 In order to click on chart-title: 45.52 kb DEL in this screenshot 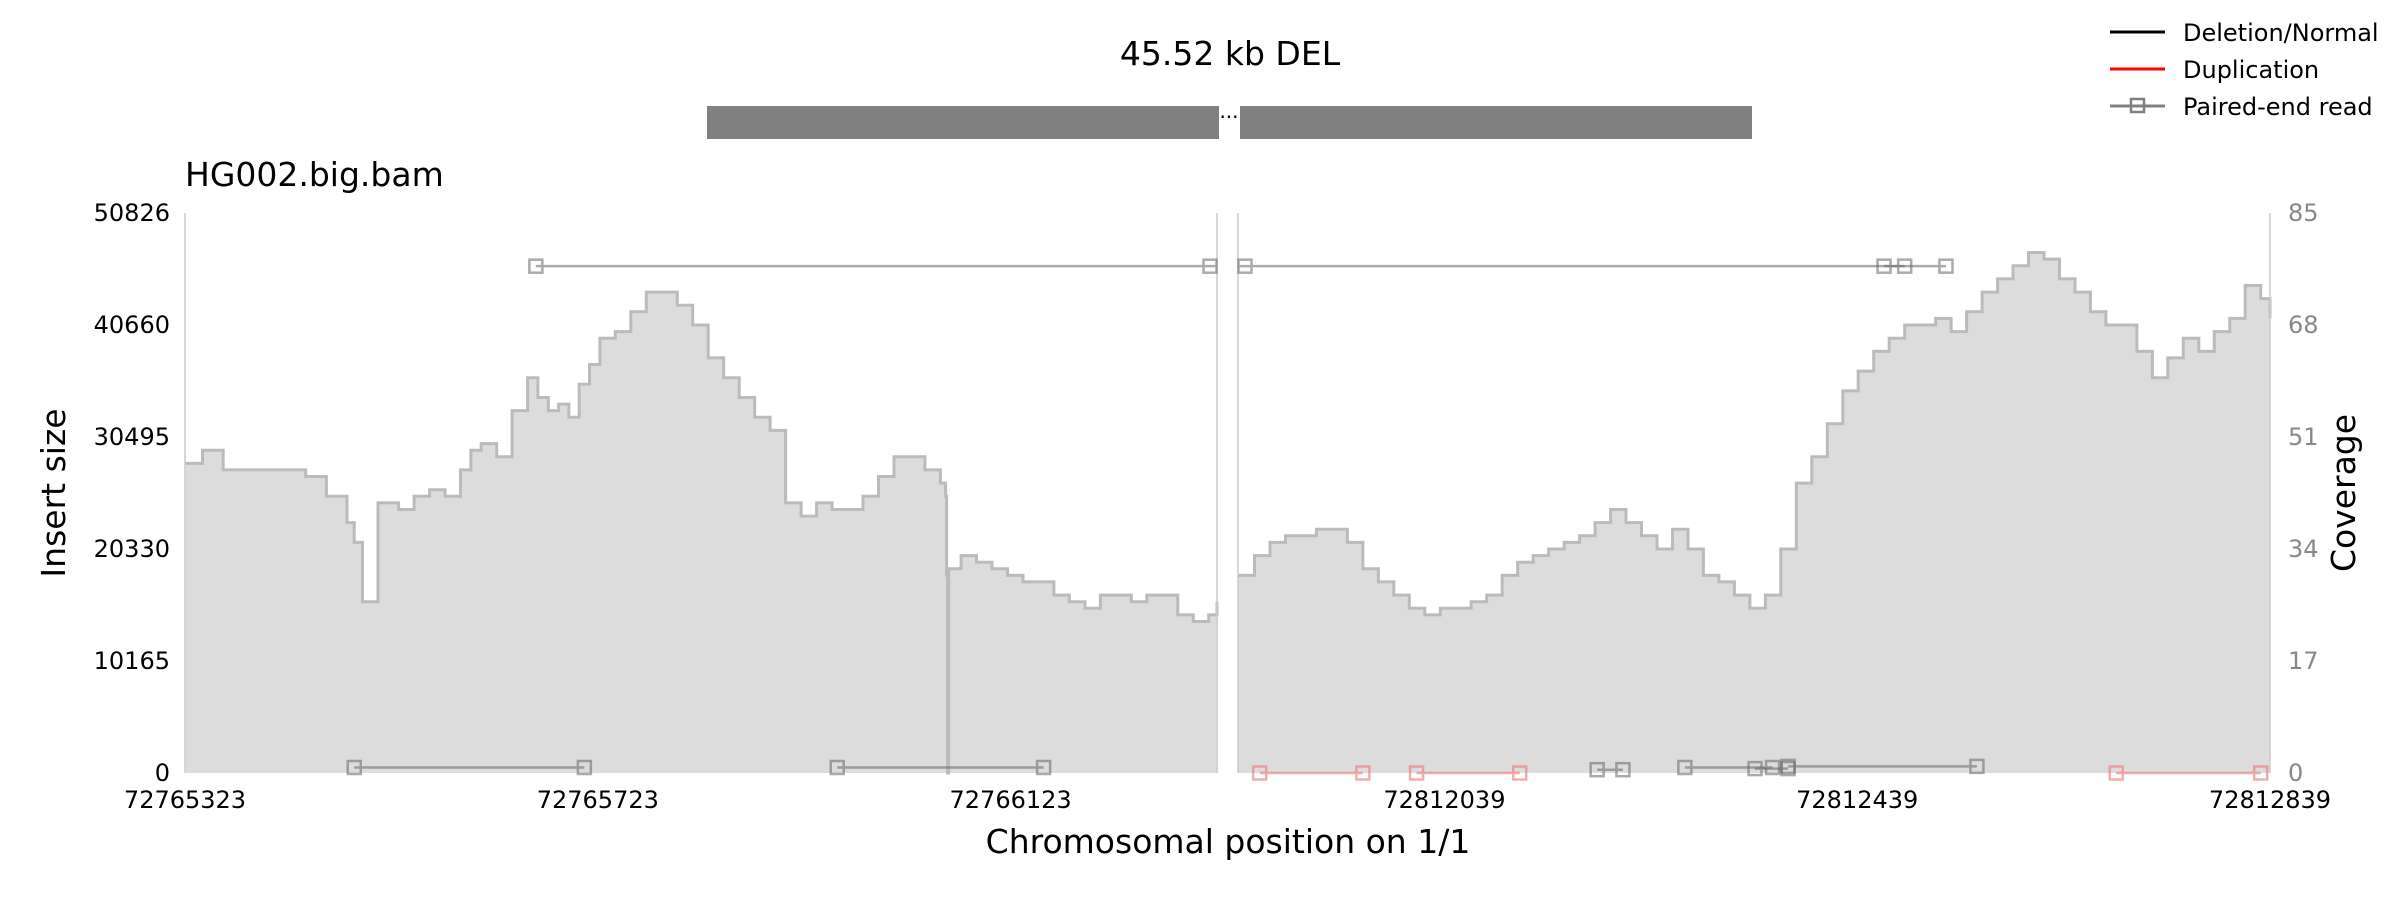, I will do `click(1230, 53)`.